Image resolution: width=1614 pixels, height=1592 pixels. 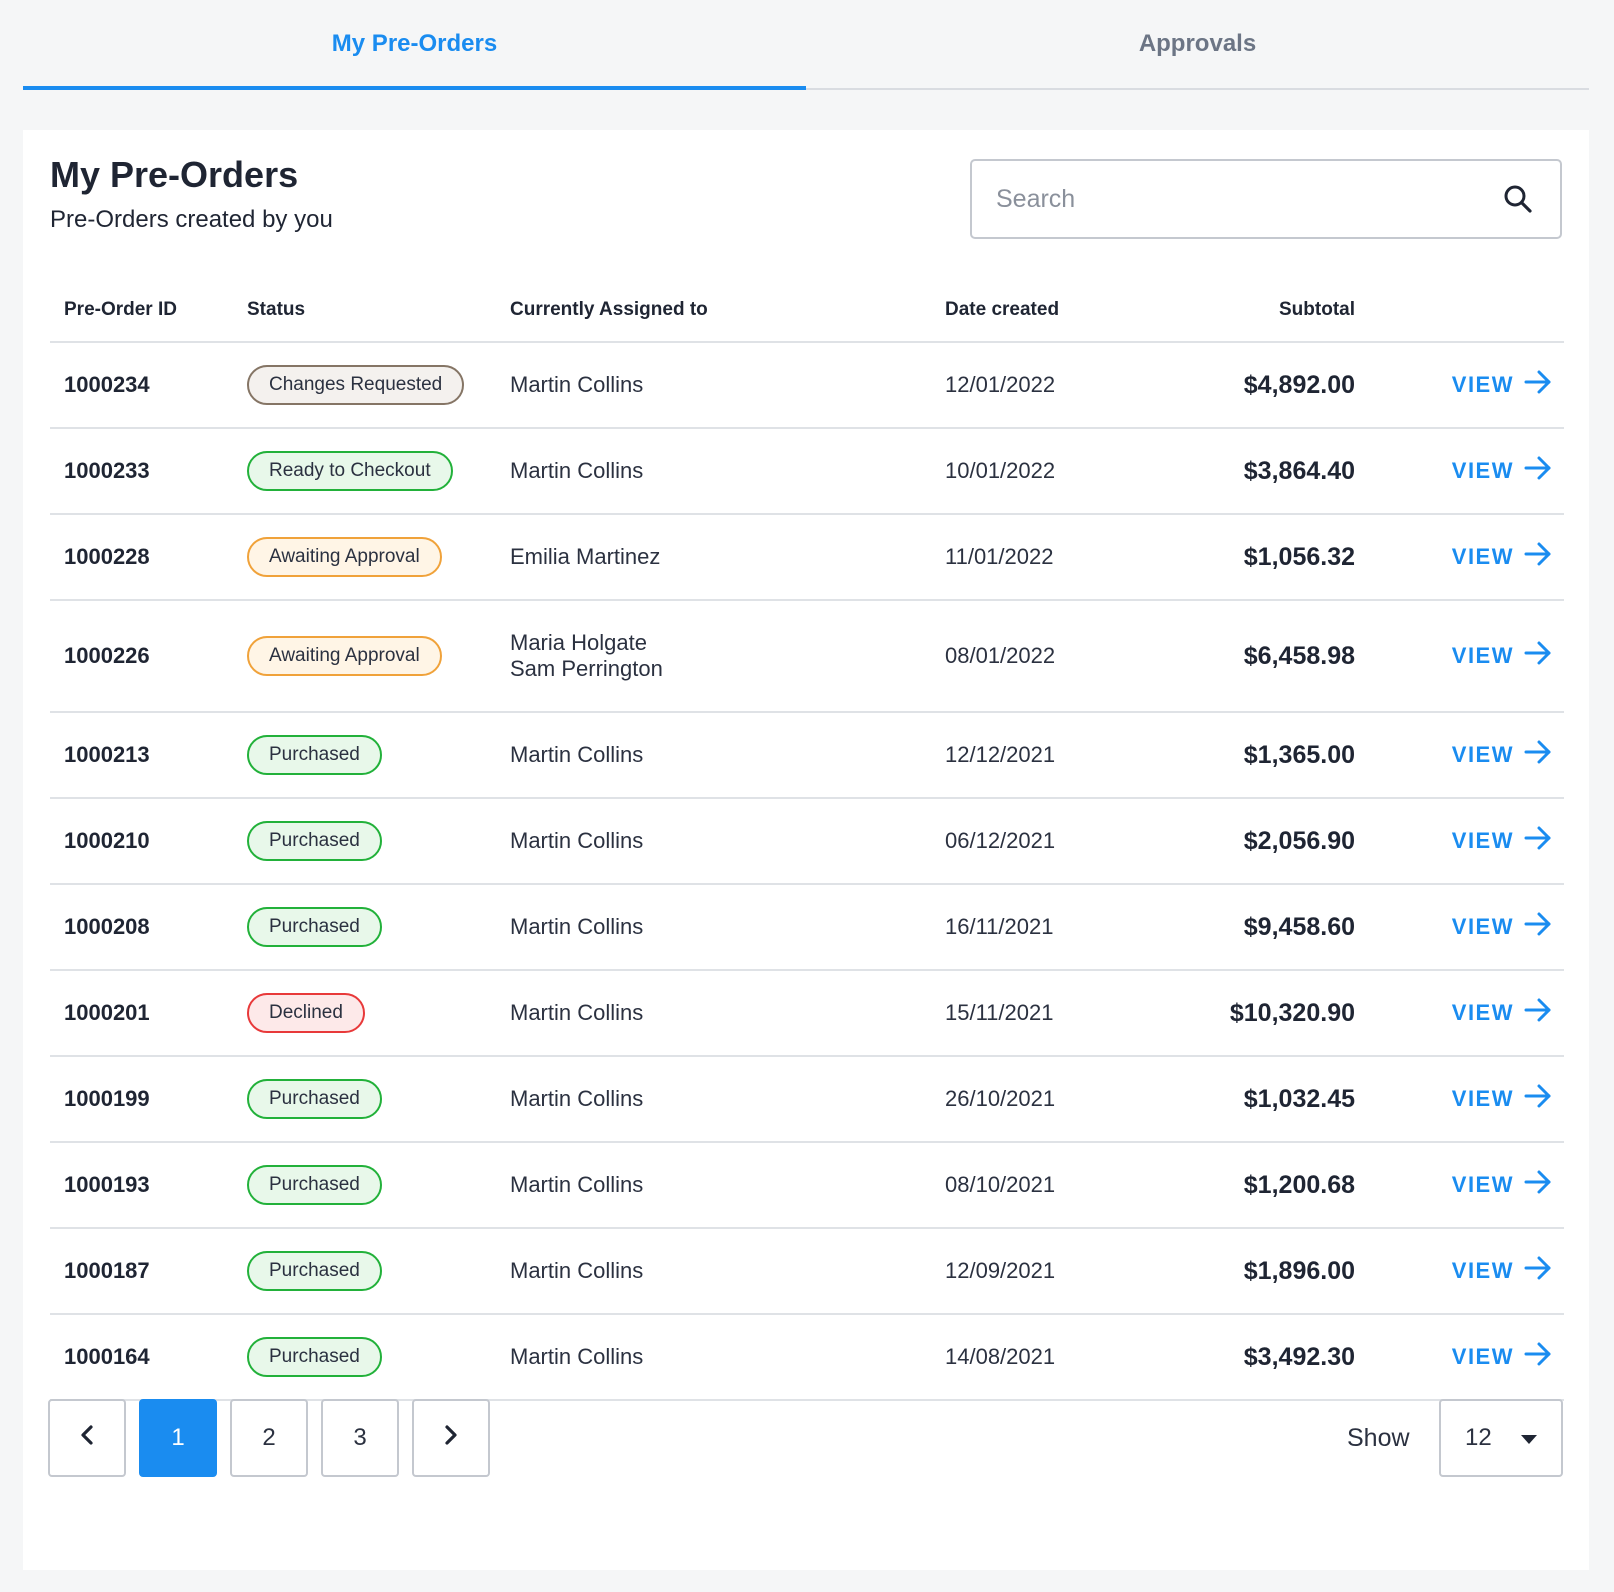 I want to click on assignee-name: Maria Holgate, so click(x=578, y=642).